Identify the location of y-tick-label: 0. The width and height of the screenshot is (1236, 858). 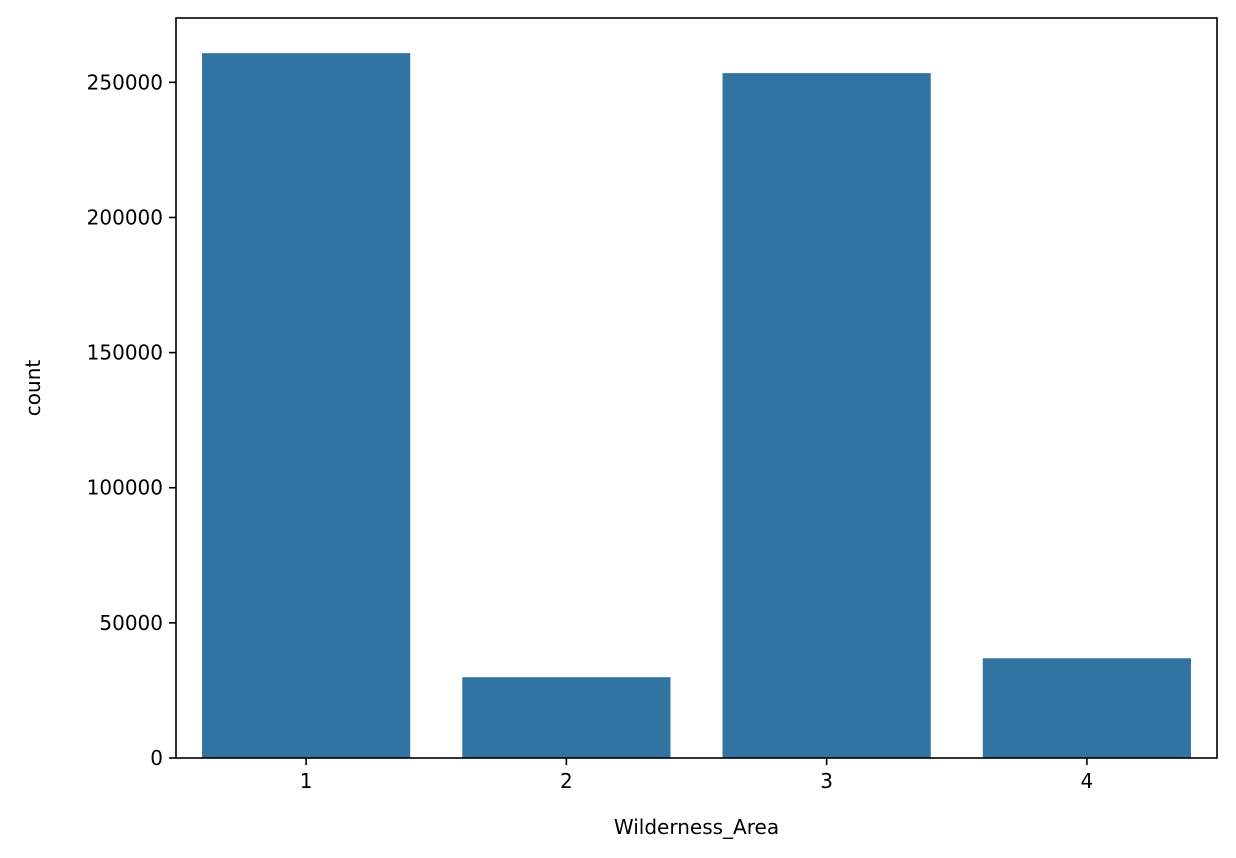
(156, 758).